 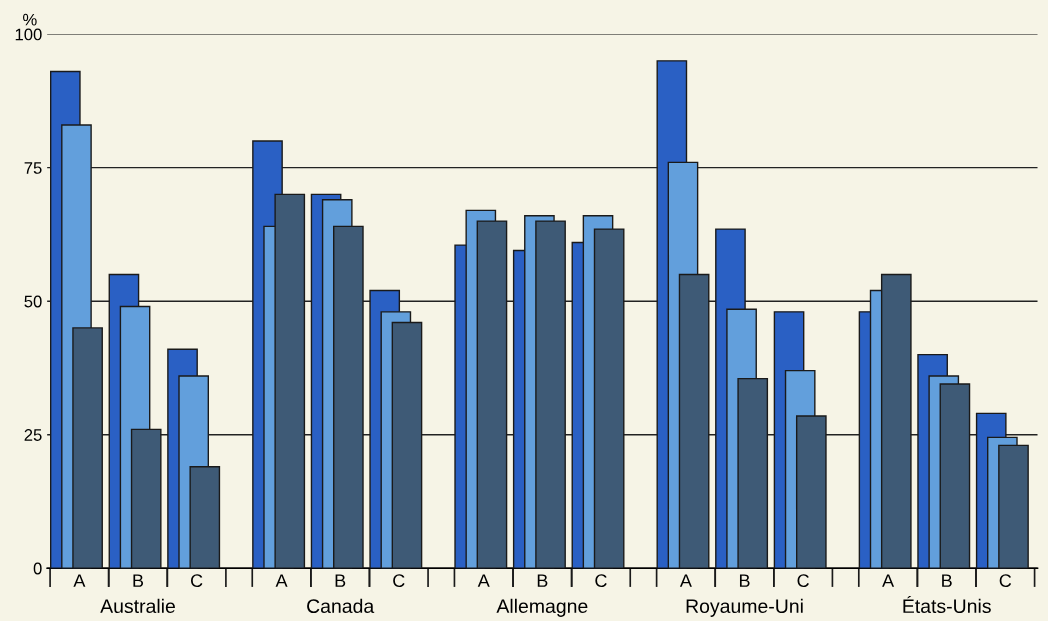 I want to click on text: Canada, so click(x=341, y=606).